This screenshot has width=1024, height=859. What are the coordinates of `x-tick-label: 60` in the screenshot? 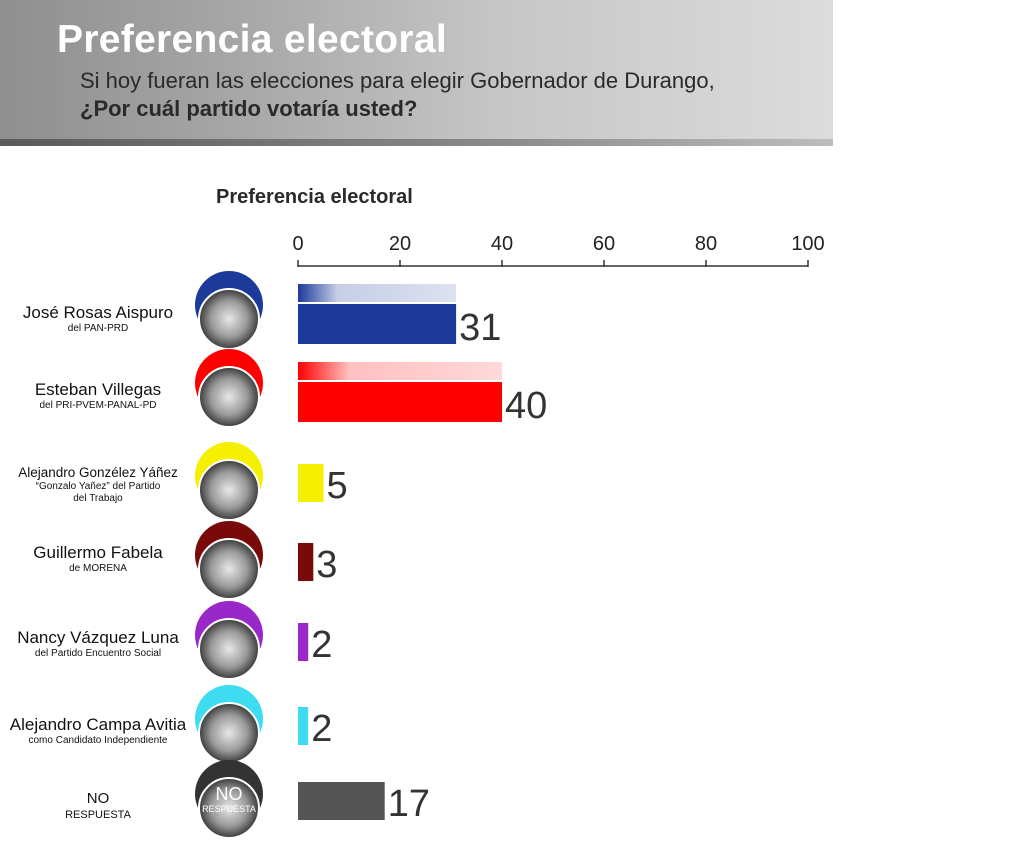 It's located at (604, 244).